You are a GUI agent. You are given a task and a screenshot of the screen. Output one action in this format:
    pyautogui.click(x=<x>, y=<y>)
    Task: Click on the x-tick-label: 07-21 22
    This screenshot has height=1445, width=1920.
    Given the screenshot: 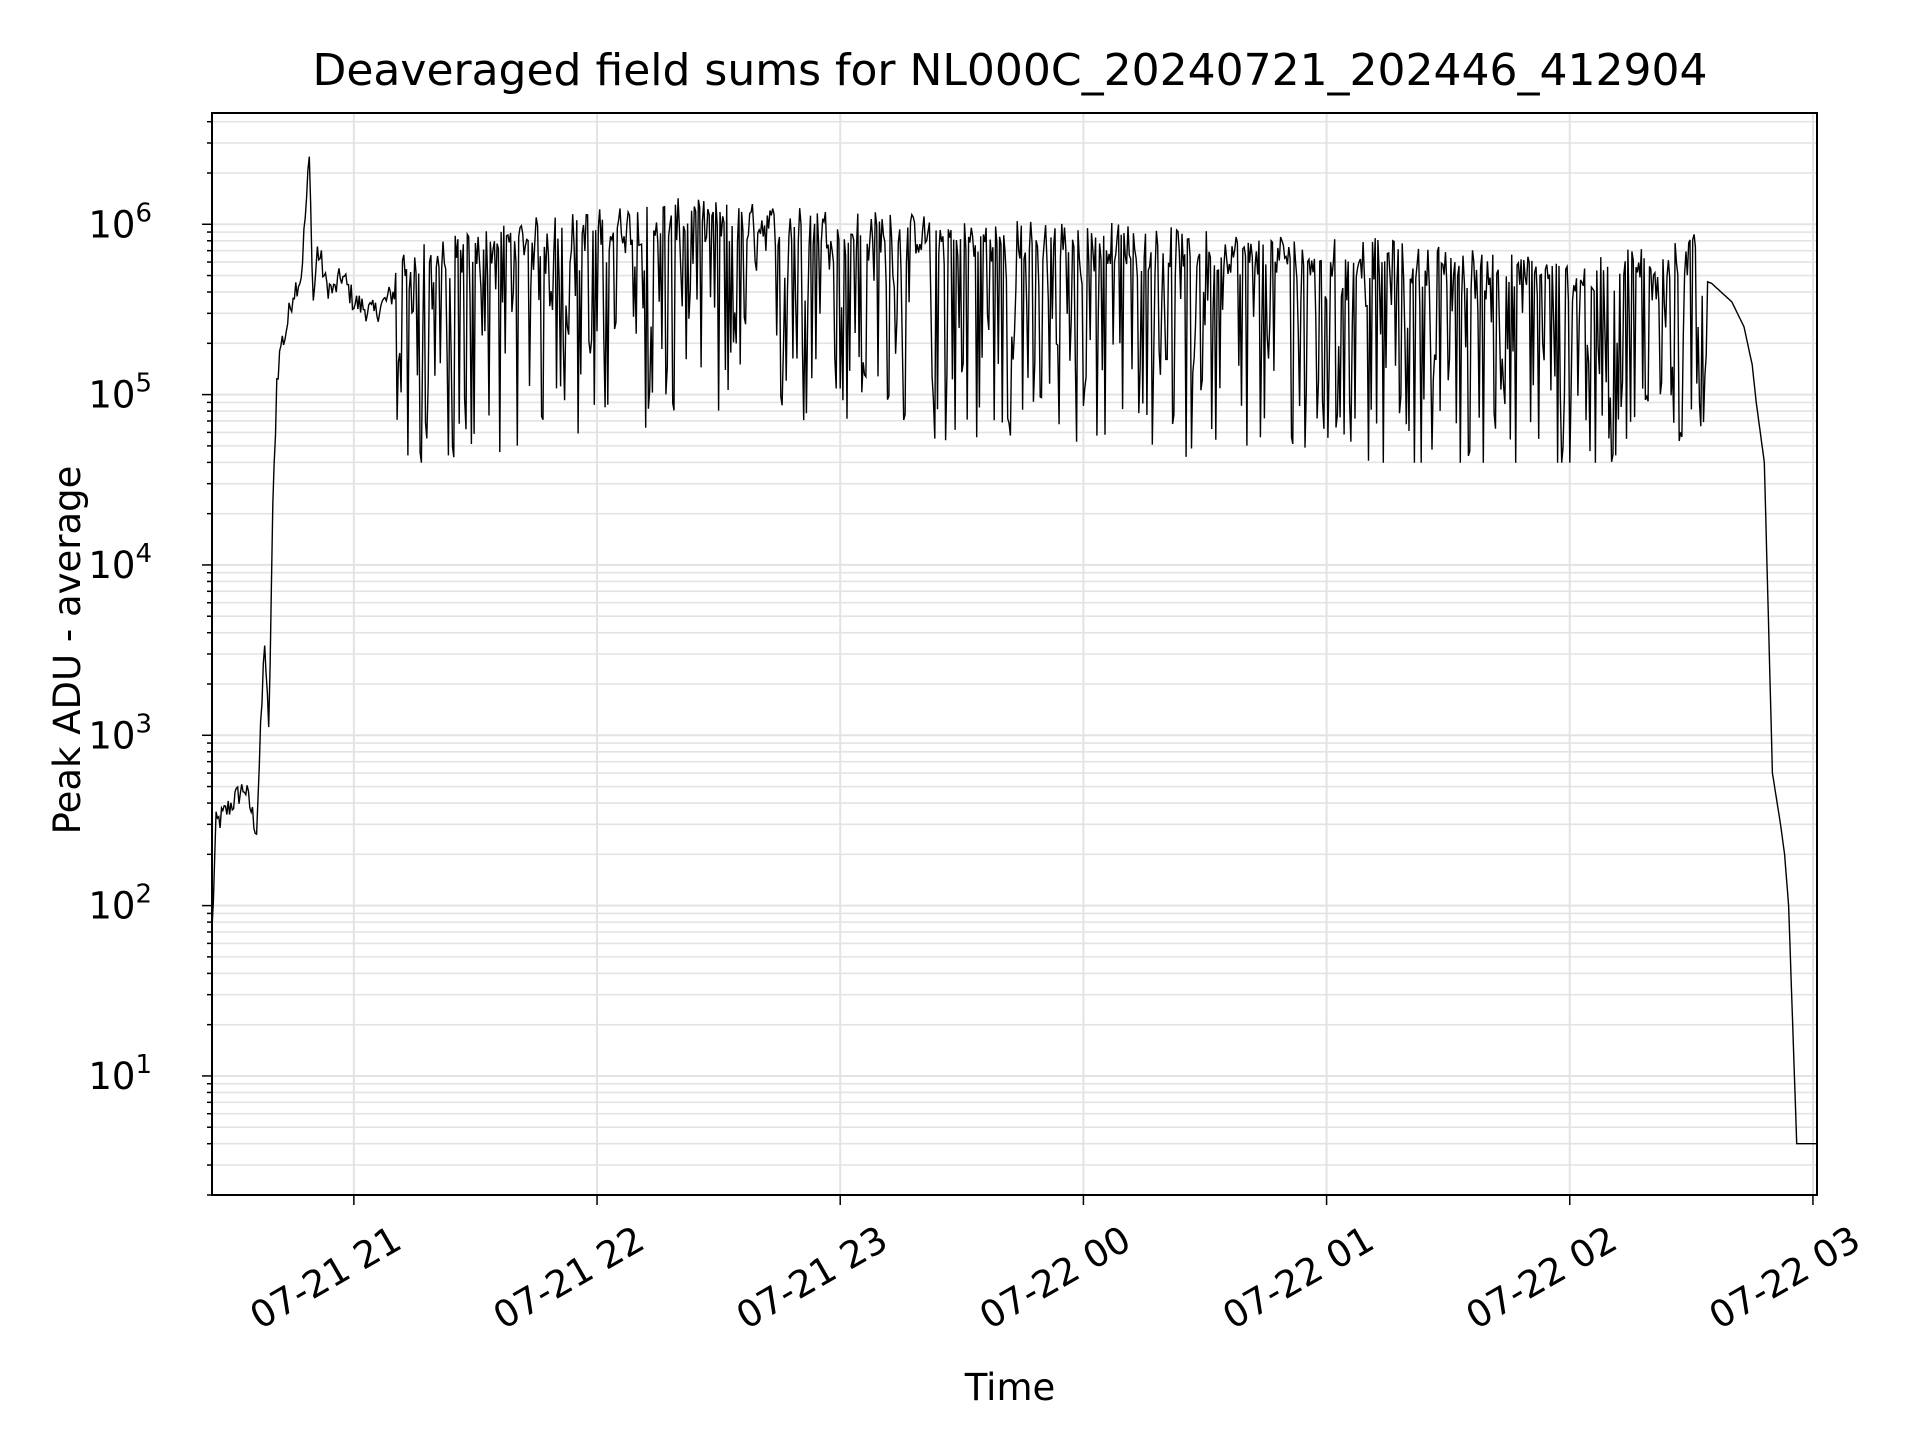 What is the action you would take?
    pyautogui.click(x=569, y=1278)
    